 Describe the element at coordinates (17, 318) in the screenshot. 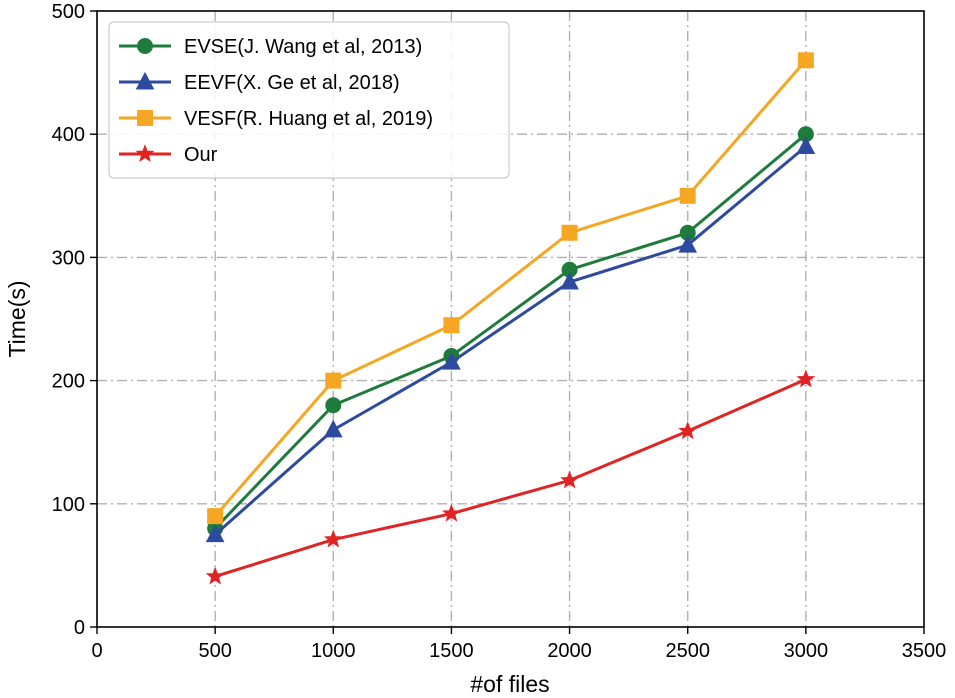

I see `y-axis-label: Time(s)` at that location.